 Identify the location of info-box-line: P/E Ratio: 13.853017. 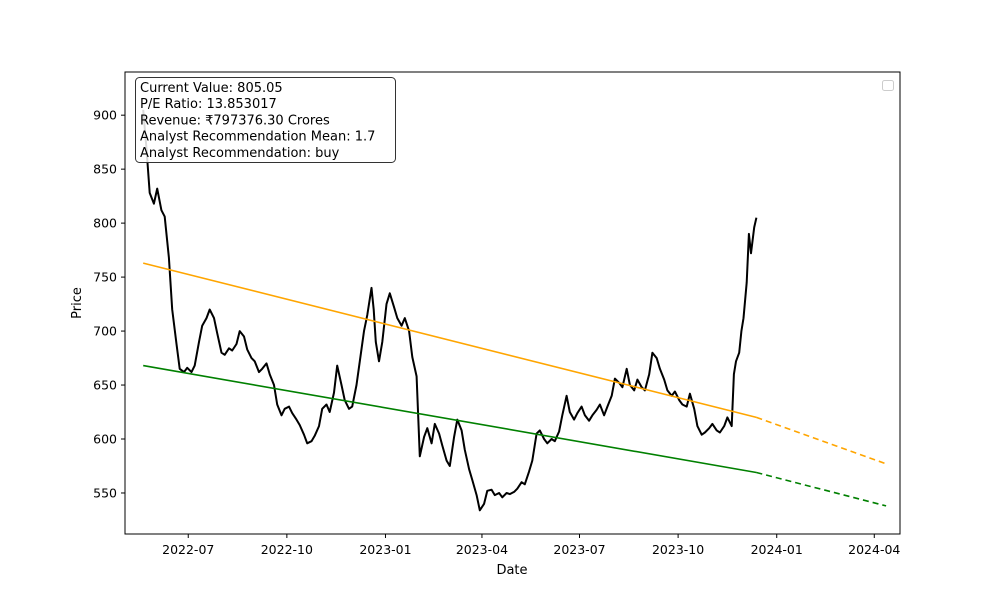
(208, 104).